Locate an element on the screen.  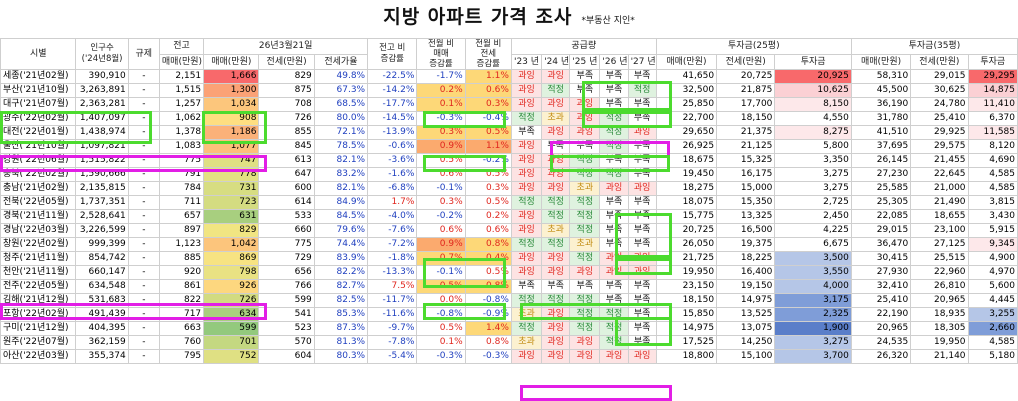
cell-mom-sale: 0.1% is located at coordinates (441, 104).